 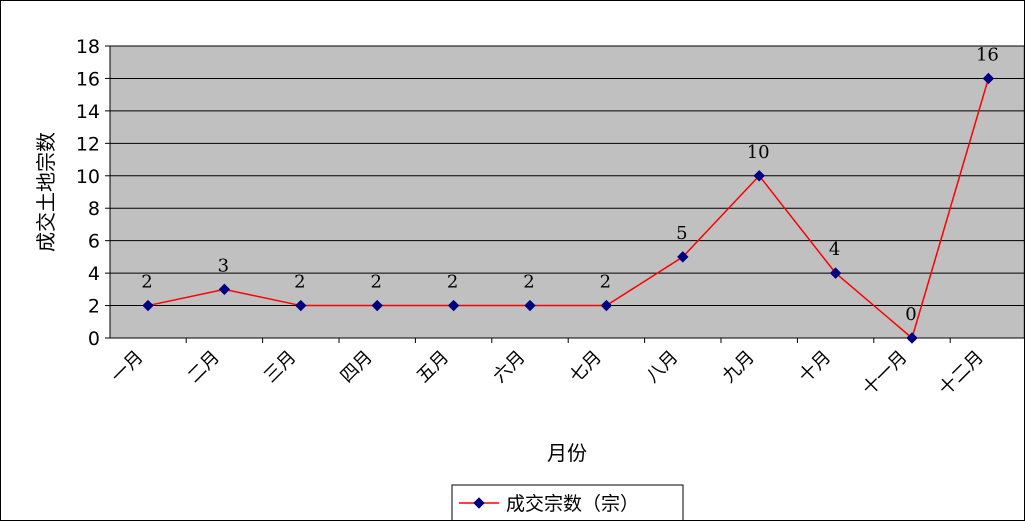 I want to click on y-tick-label: 0, so click(x=94, y=339).